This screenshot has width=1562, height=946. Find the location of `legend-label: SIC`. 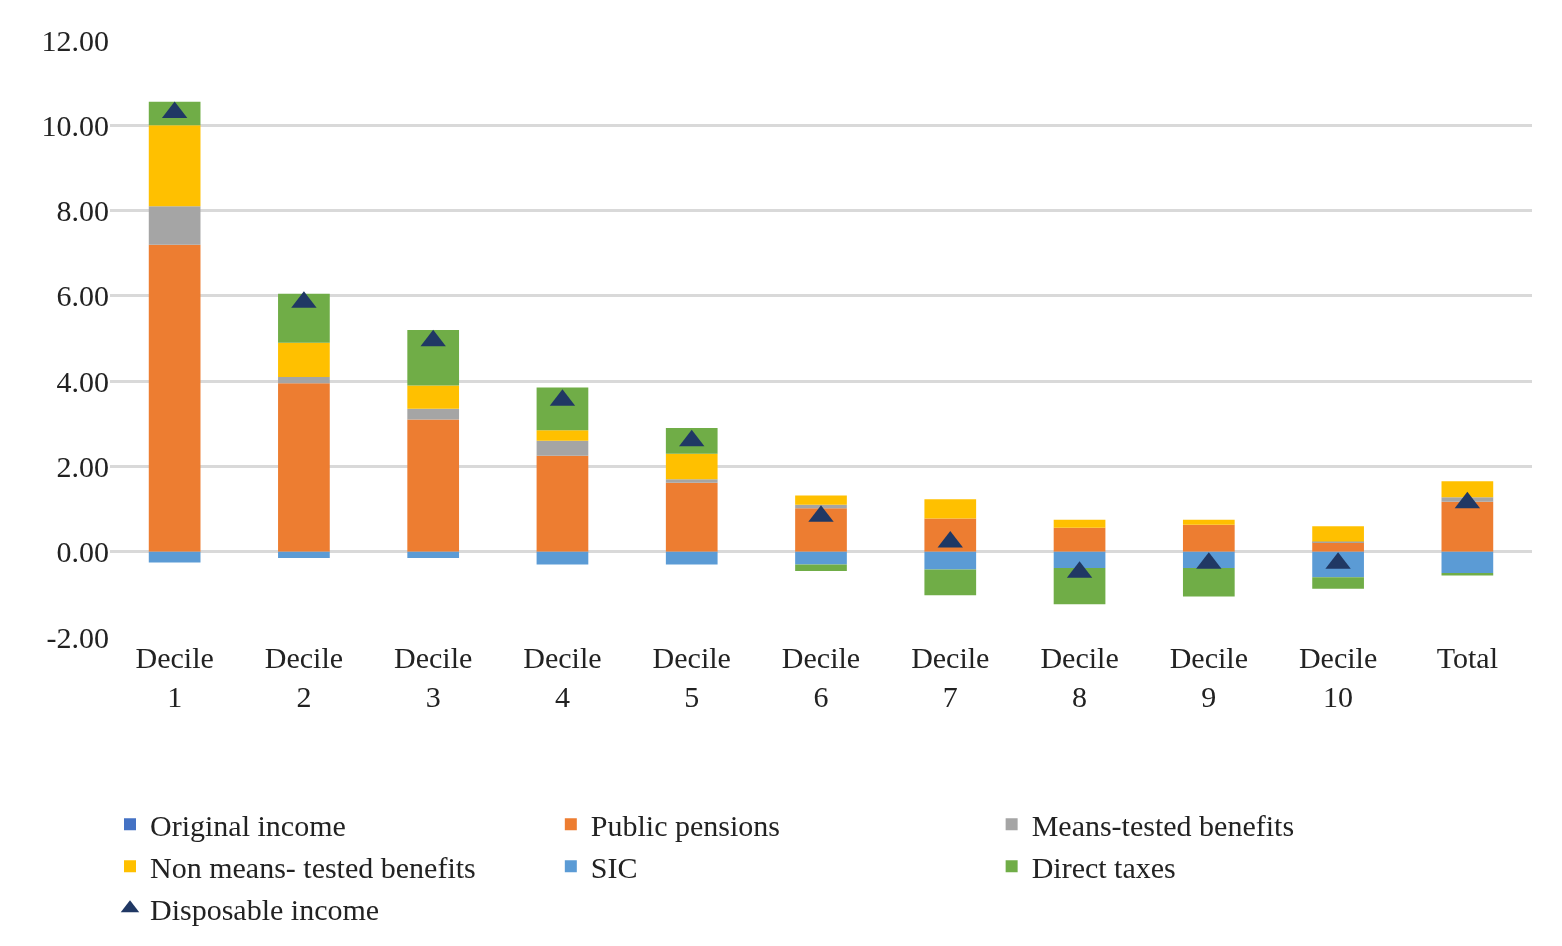

legend-label: SIC is located at coordinates (614, 867).